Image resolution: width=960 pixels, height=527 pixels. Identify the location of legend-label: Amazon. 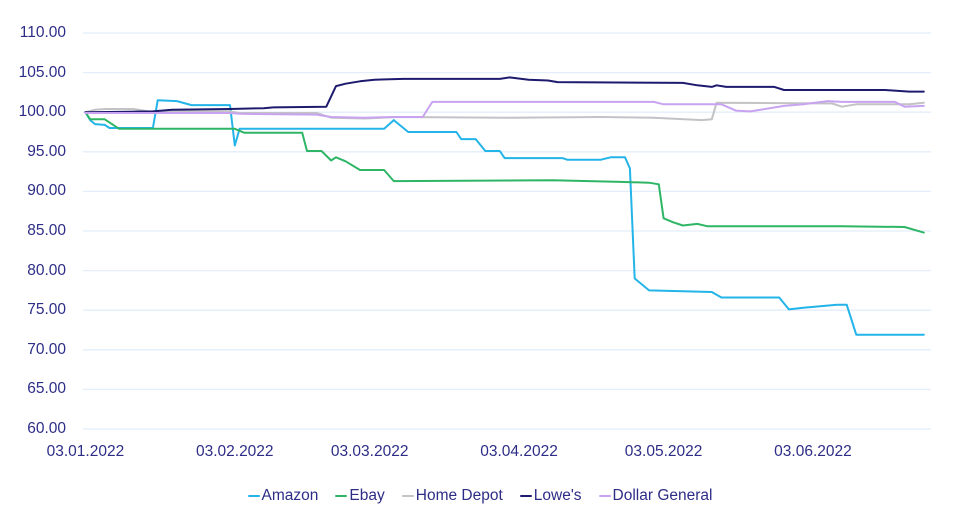
(290, 495).